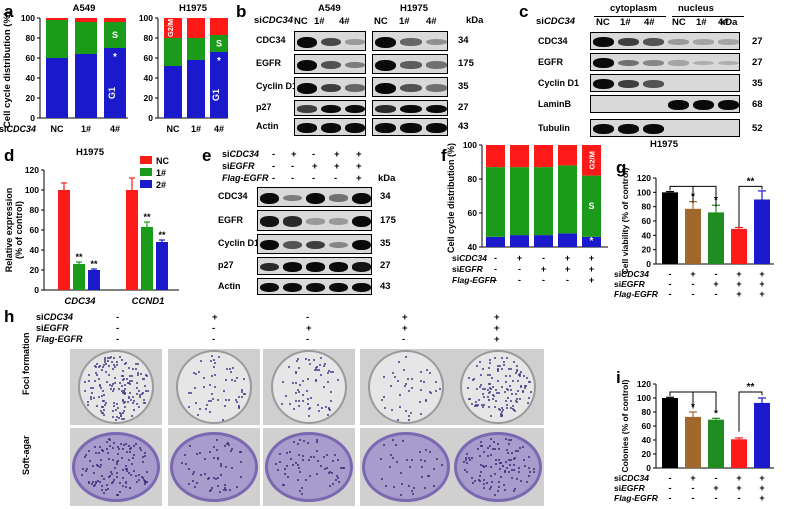 The width and height of the screenshot is (796, 509). What do you see at coordinates (271, 40) in the screenshot?
I see `panel-b-row-label-0: CDC34` at bounding box center [271, 40].